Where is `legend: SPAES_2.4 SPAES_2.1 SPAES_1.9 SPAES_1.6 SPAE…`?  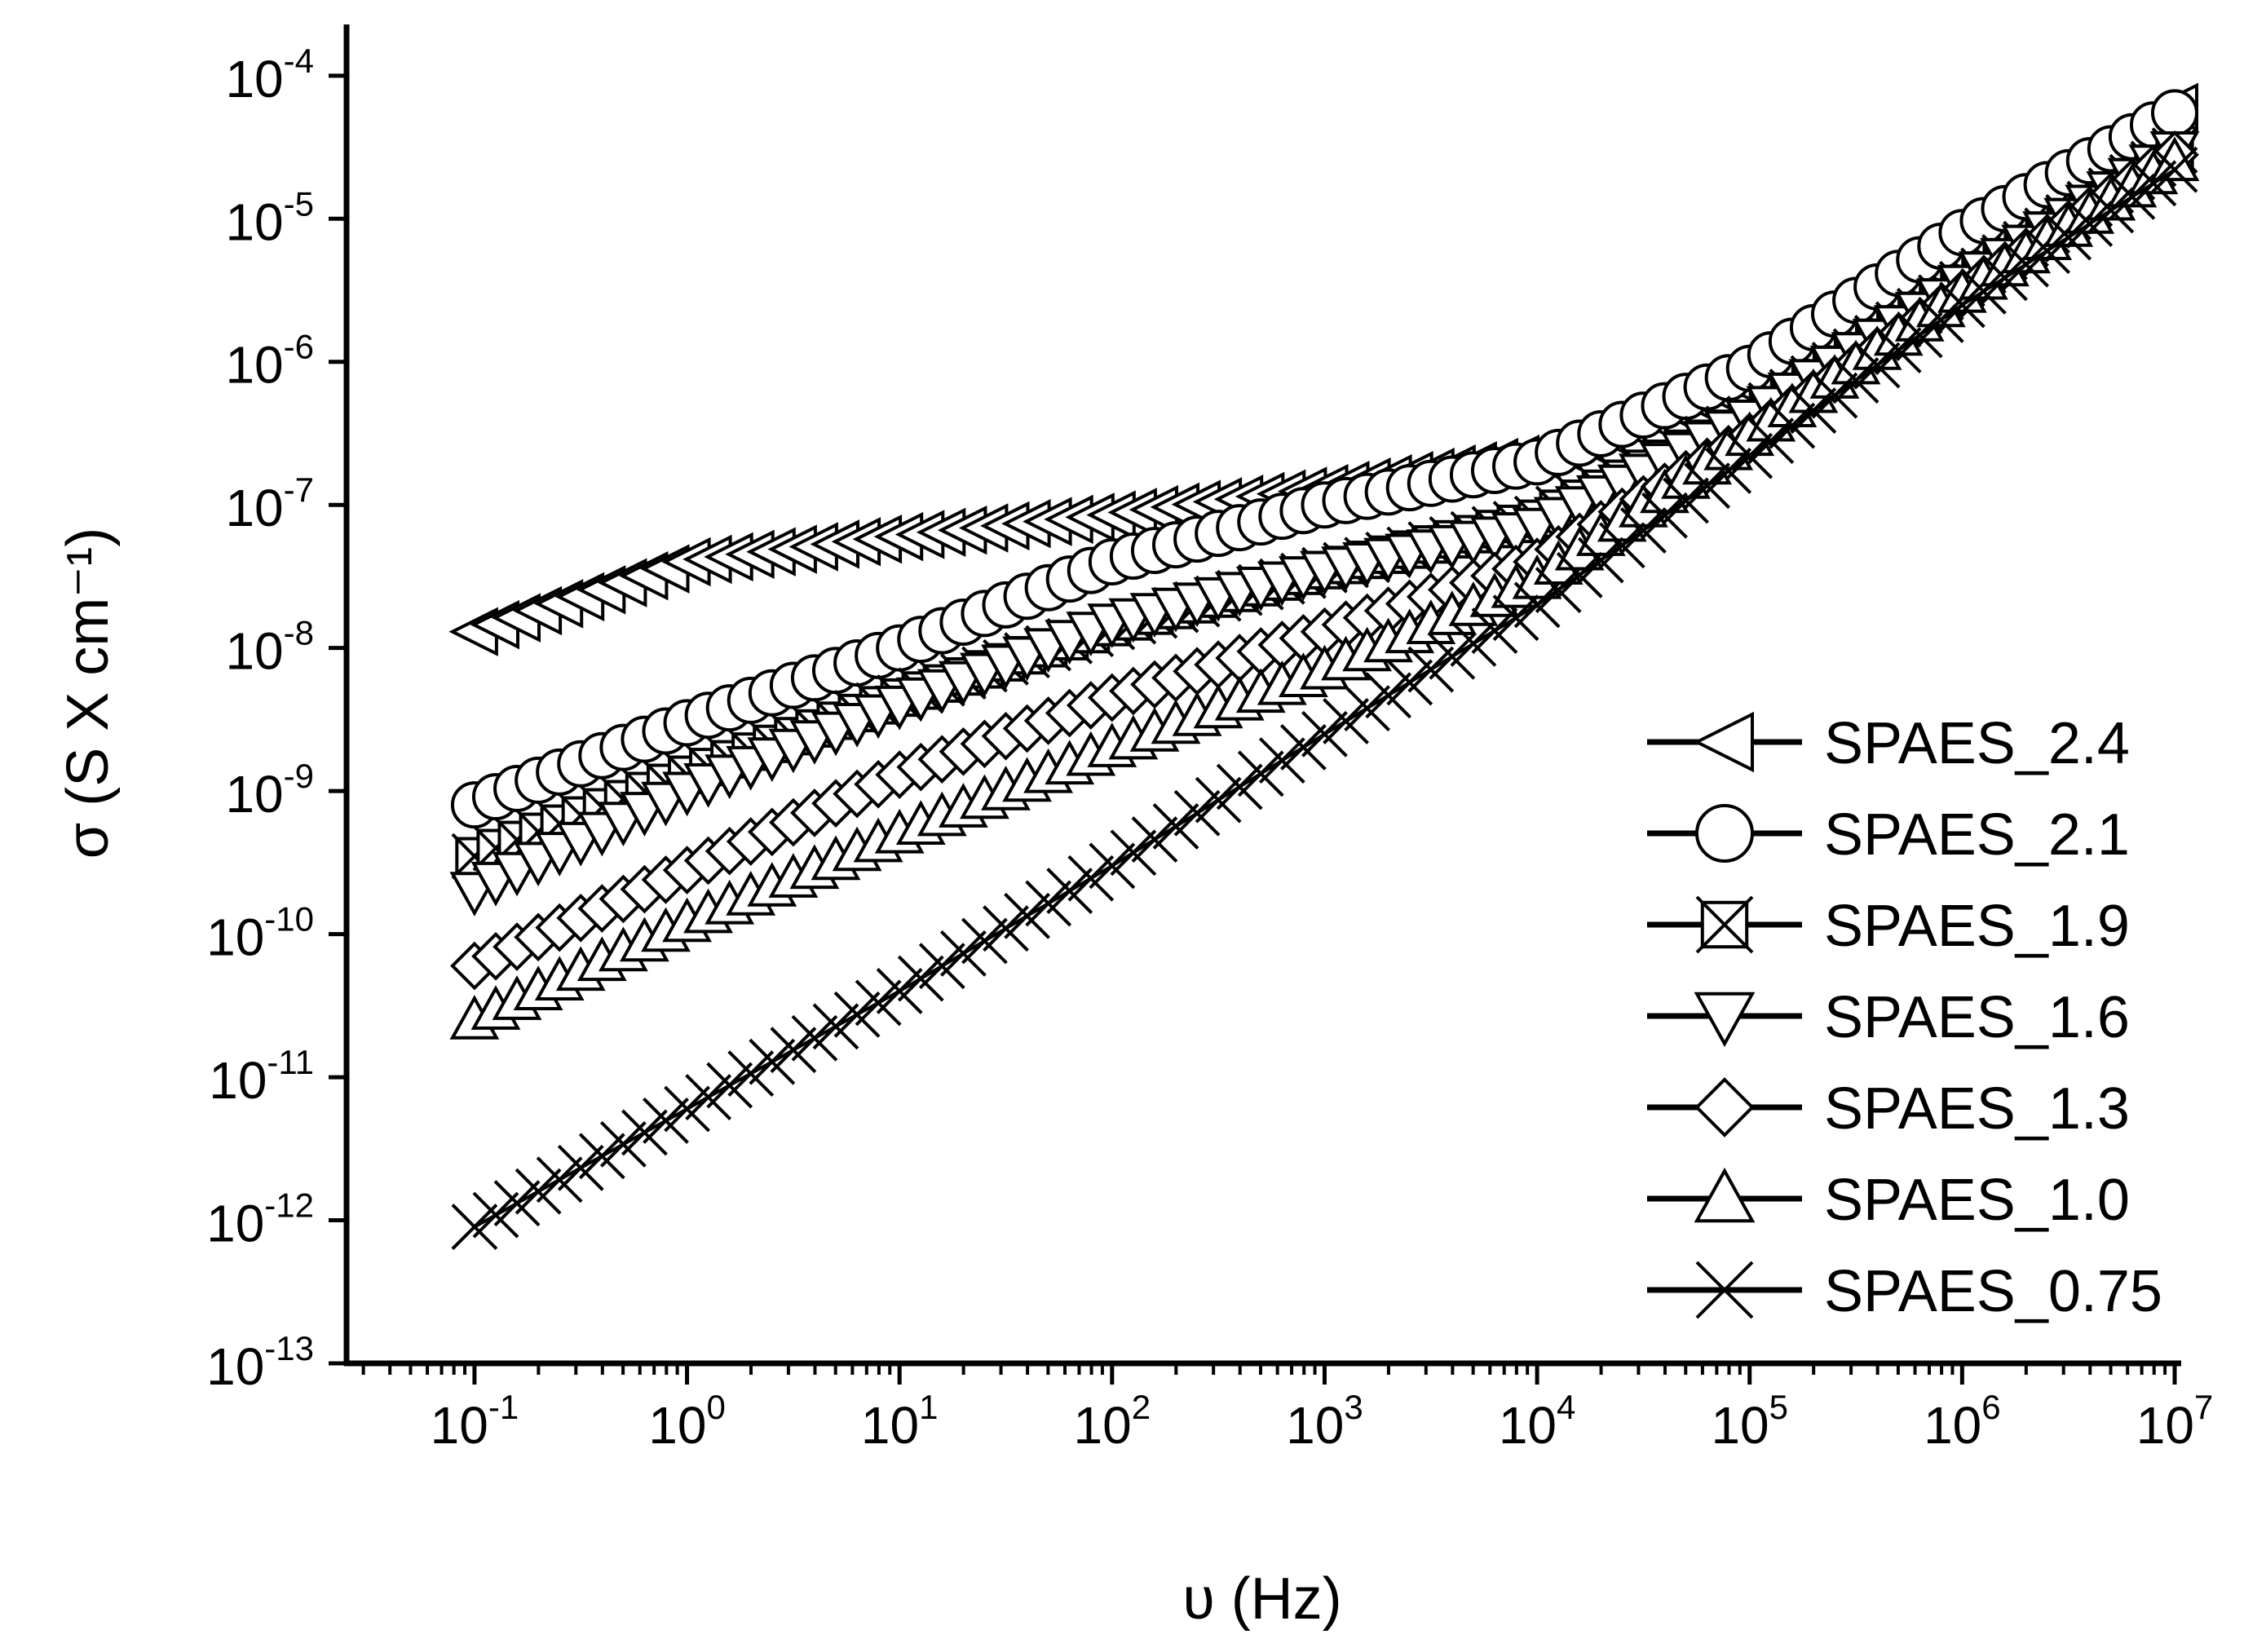 legend: SPAES_2.4 SPAES_2.1 SPAES_1.9 SPAES_1.6 SPAE… is located at coordinates (1904, 1017).